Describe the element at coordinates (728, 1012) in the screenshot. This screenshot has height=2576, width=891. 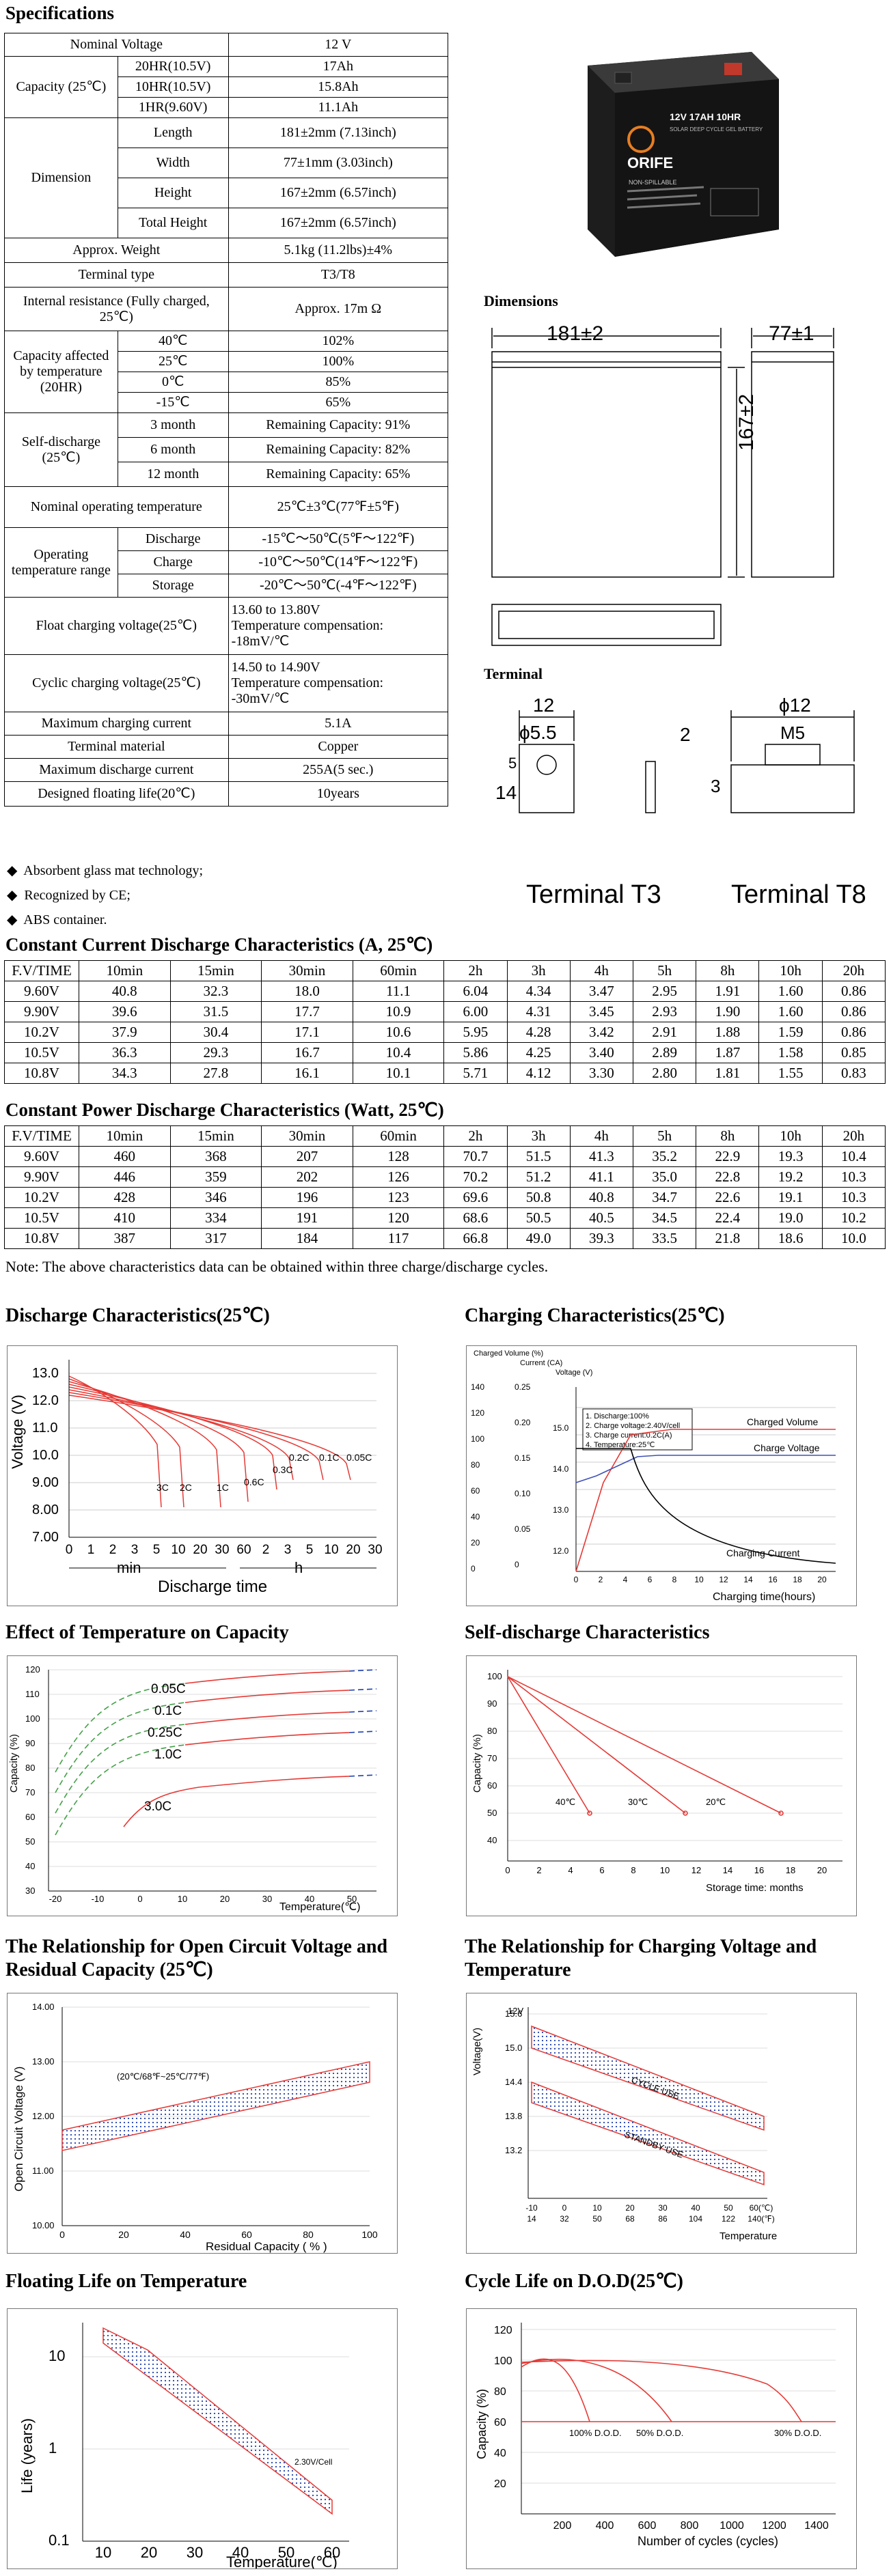
I see `table-cell: 1.90` at that location.